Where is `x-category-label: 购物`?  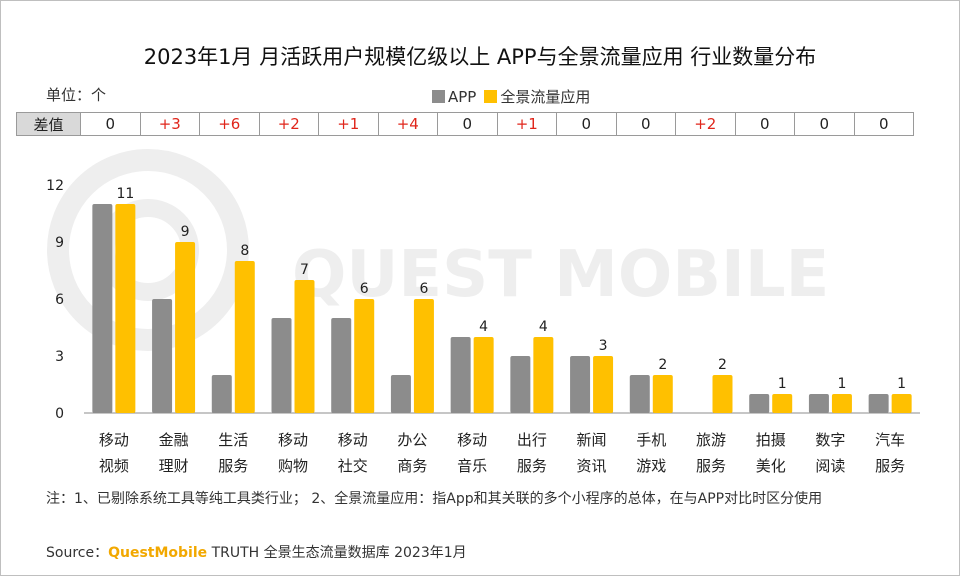 x-category-label: 购物 is located at coordinates (293, 466).